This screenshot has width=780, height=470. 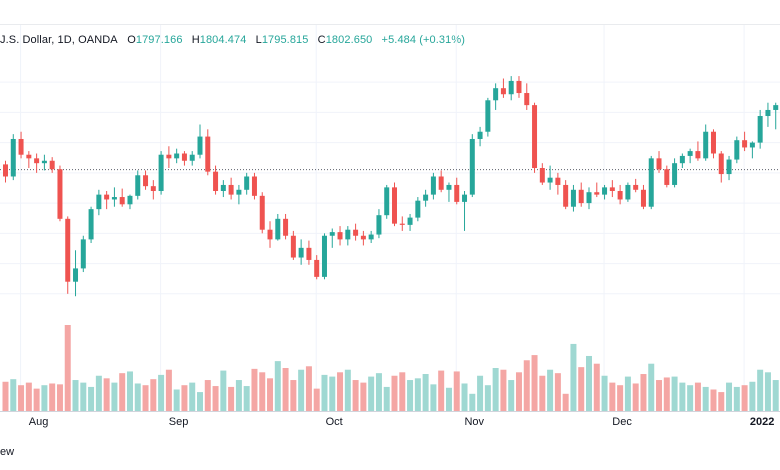 What do you see at coordinates (59, 40) in the screenshot?
I see `symbol-label: J.S. Dollar, 1D, OANDA` at bounding box center [59, 40].